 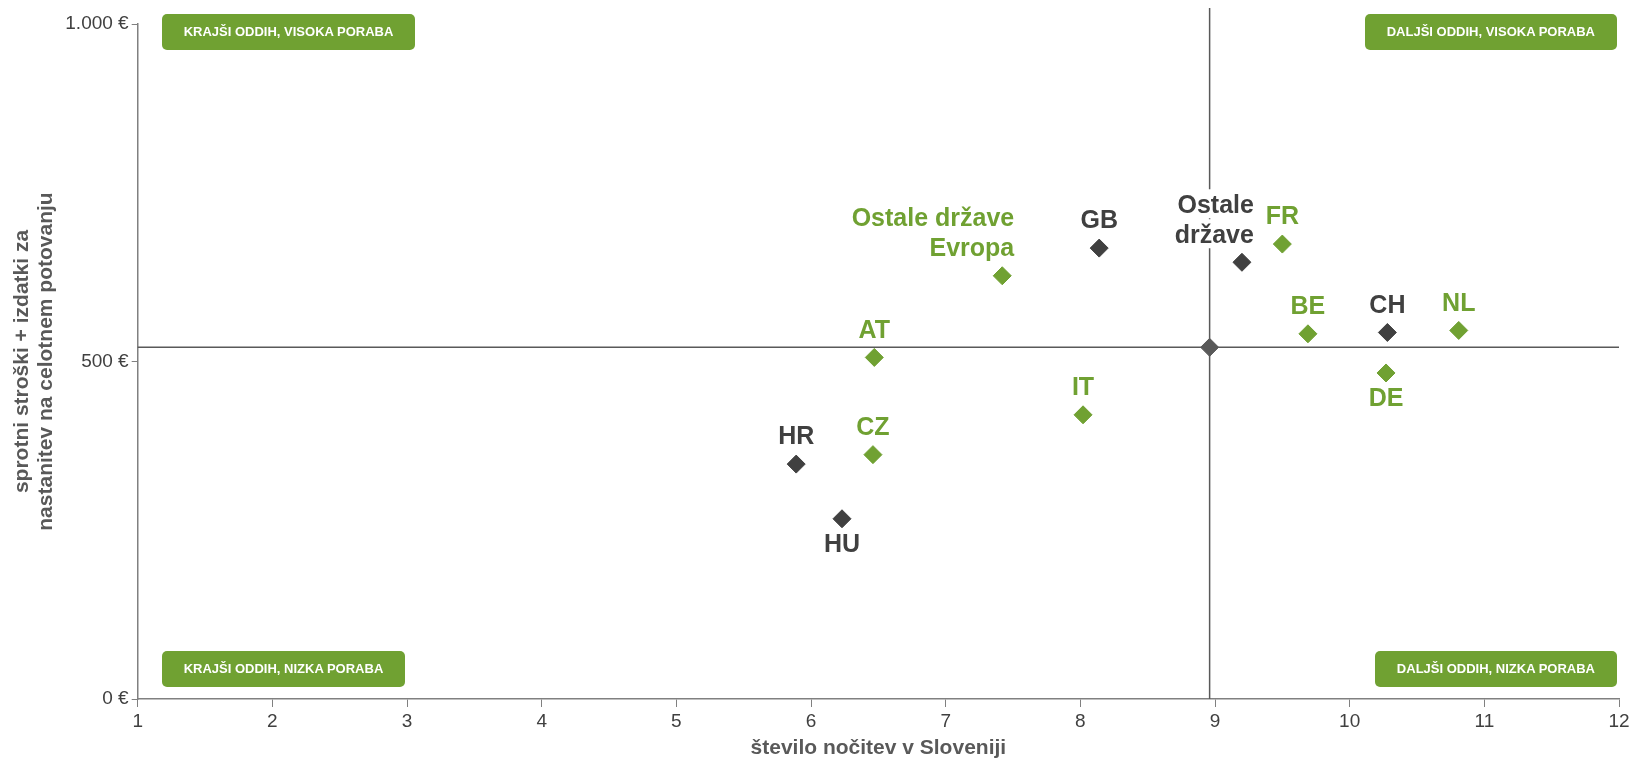 I want to click on x-tick-label: 1, so click(x=137, y=720).